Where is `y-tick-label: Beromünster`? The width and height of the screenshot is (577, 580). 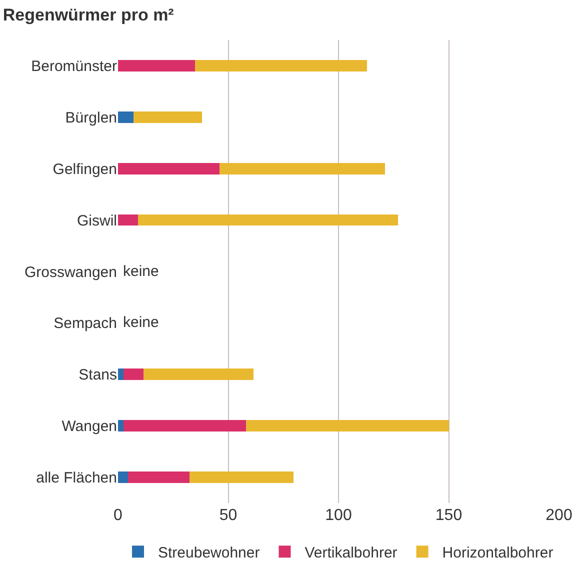 y-tick-label: Beromünster is located at coordinates (74, 66).